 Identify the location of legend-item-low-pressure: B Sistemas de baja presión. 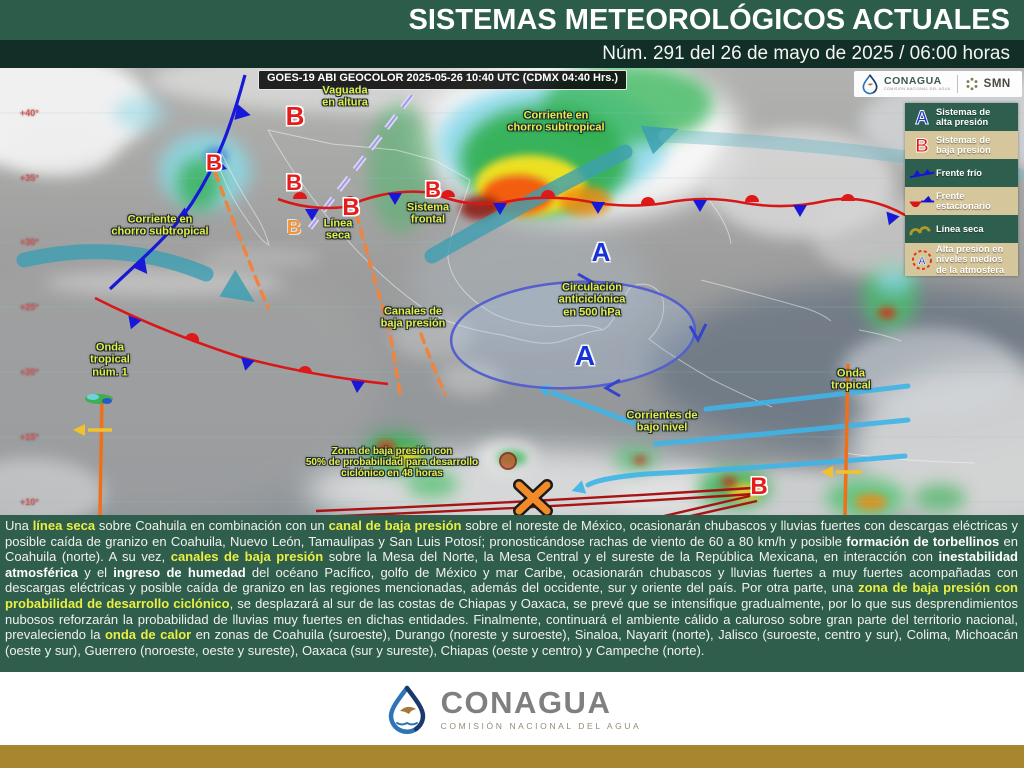
(961, 145).